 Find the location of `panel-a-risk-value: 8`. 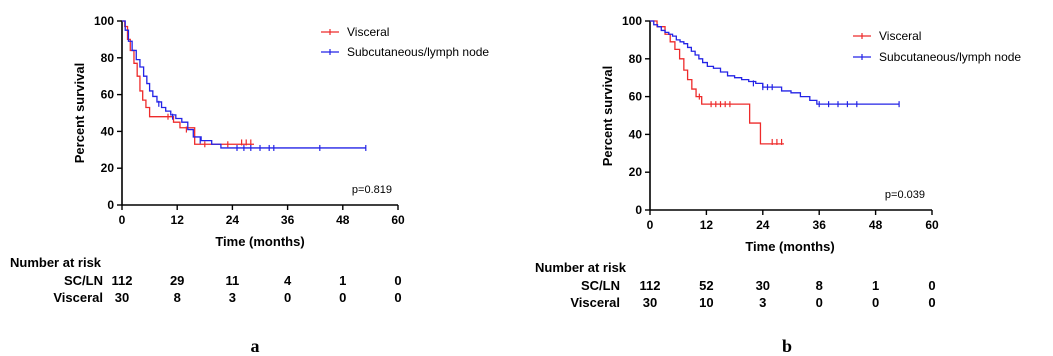

panel-a-risk-value: 8 is located at coordinates (177, 297).